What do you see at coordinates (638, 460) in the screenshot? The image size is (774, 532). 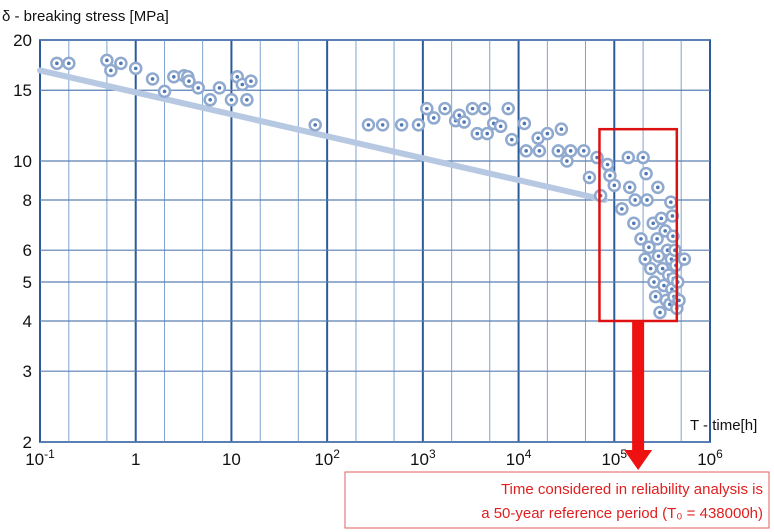 I see `arrow-head` at bounding box center [638, 460].